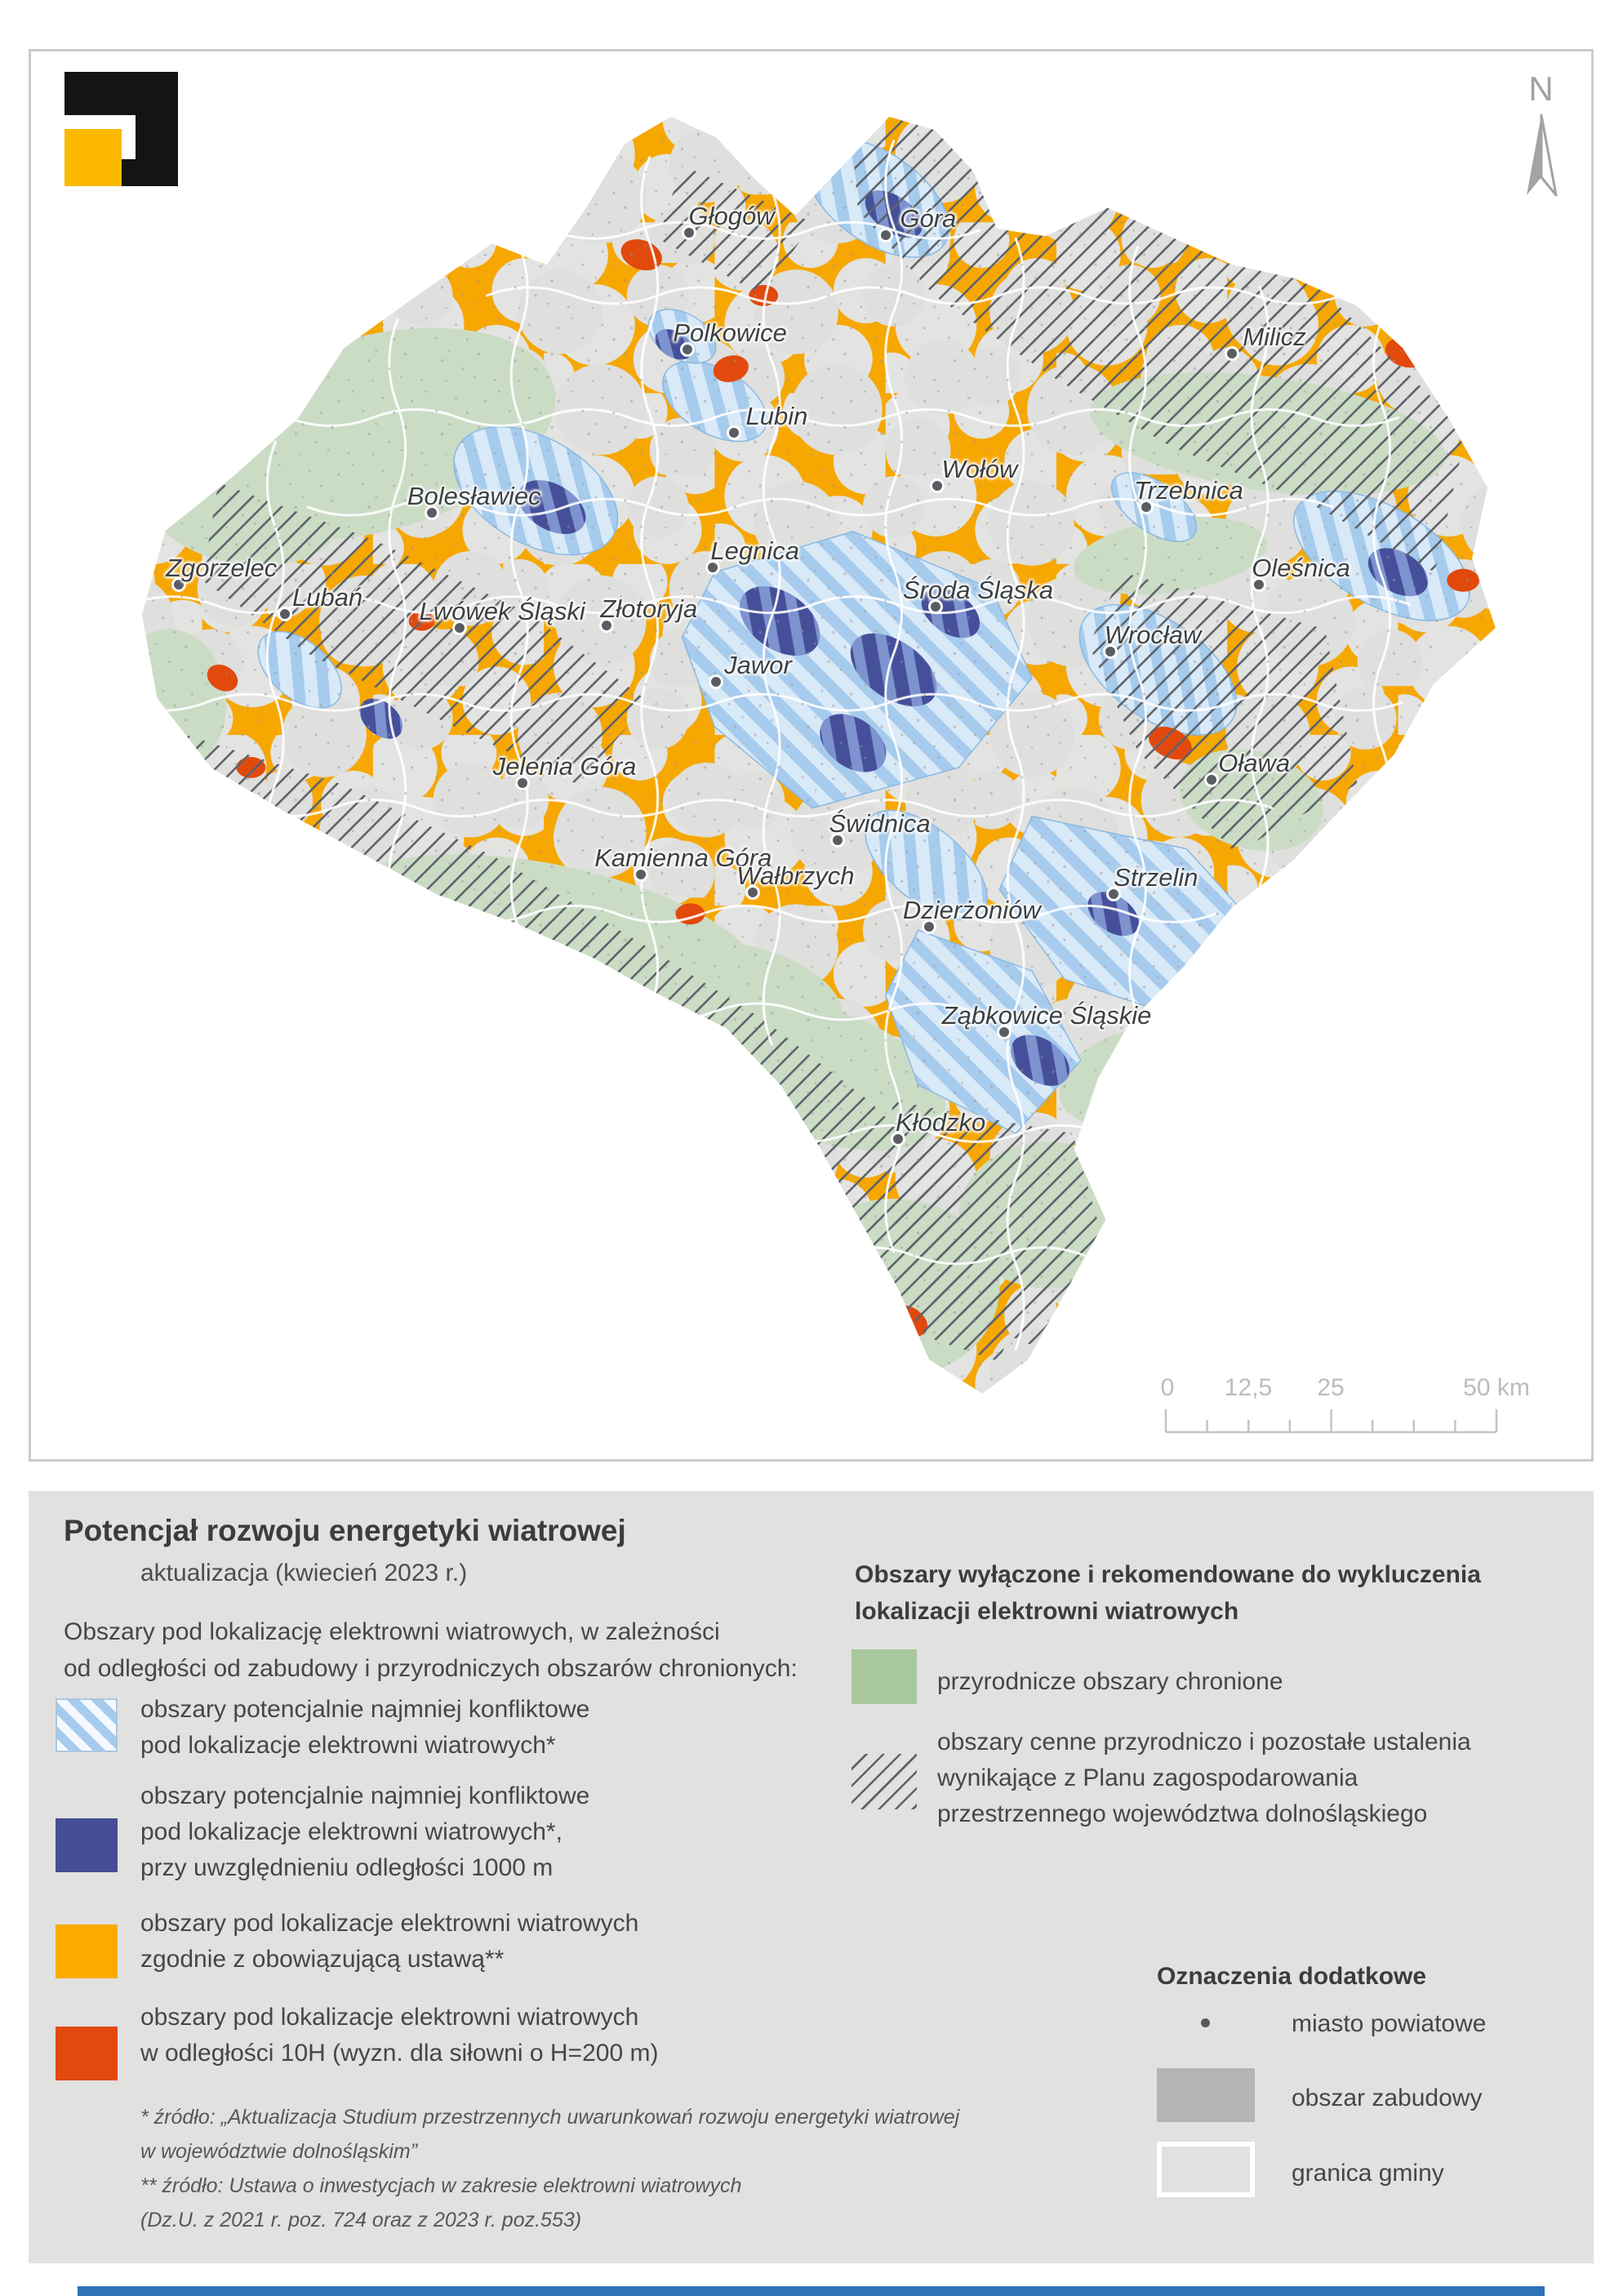 Image resolution: width=1623 pixels, height=2296 pixels. Describe the element at coordinates (1387, 2098) in the screenshot. I see `legend-item-built-up-area: obszar zabudowy` at that location.